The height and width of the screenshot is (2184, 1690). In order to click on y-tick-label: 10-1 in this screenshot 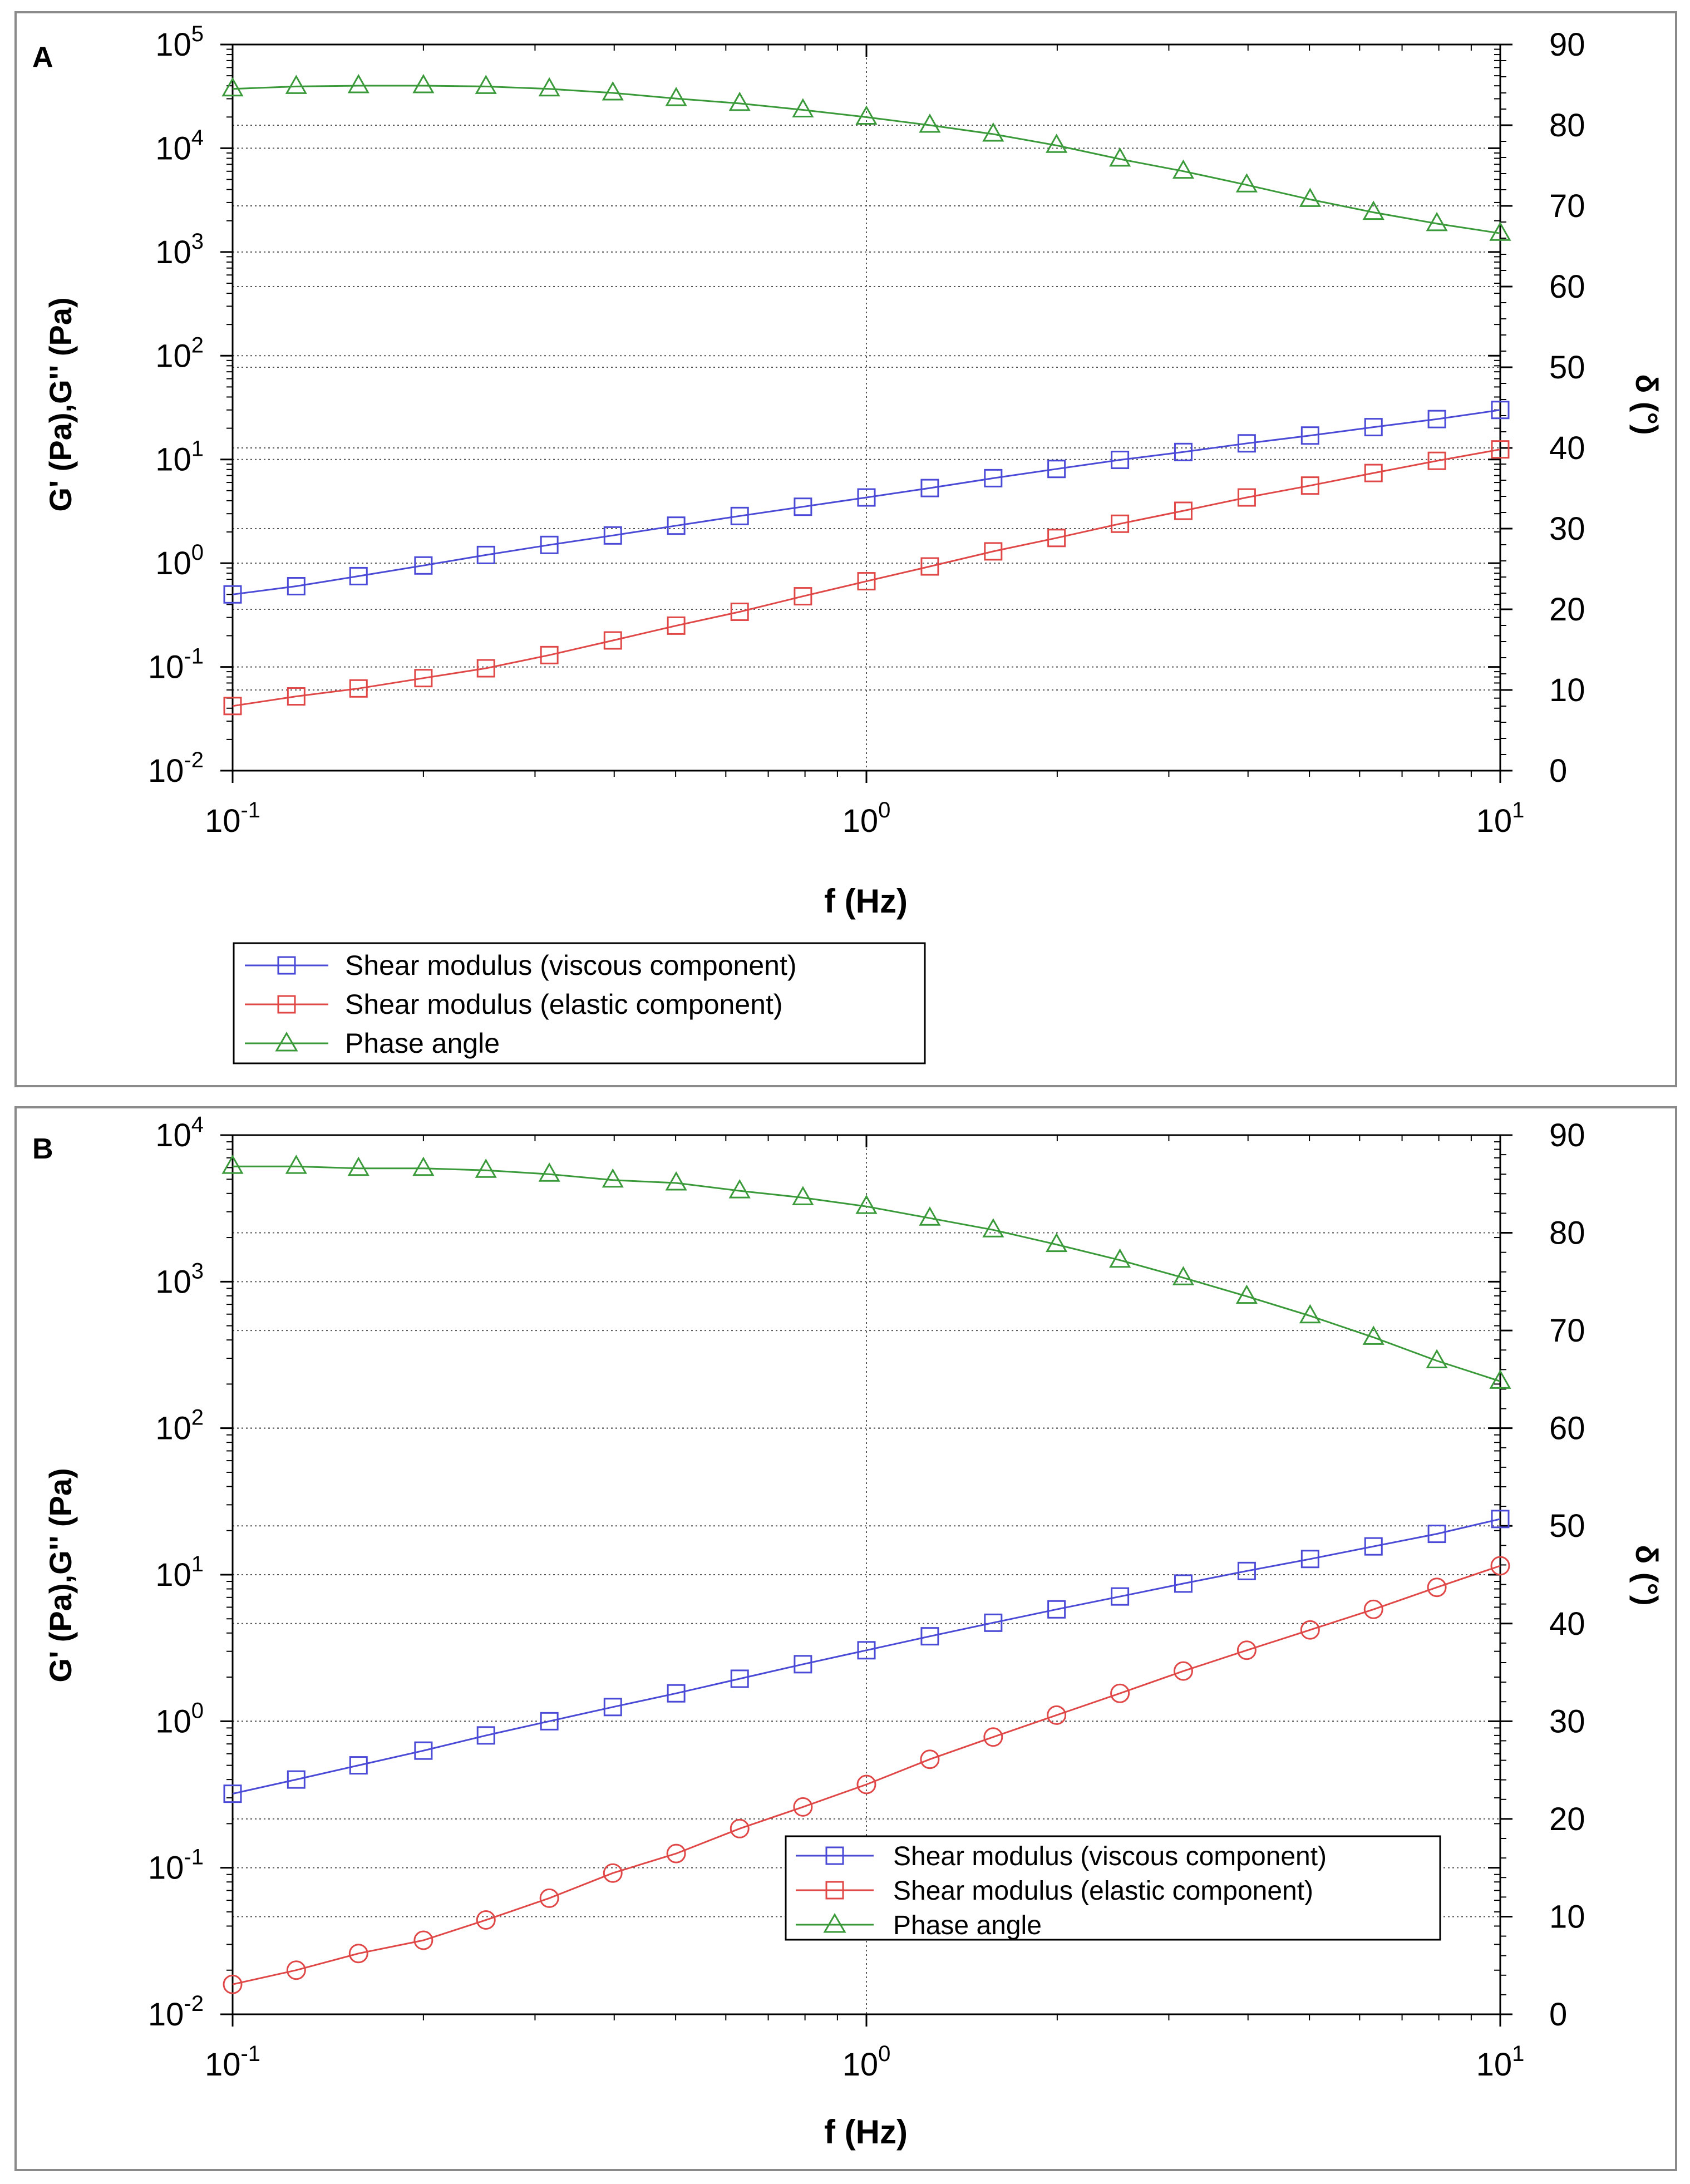, I will do `click(176, 665)`.